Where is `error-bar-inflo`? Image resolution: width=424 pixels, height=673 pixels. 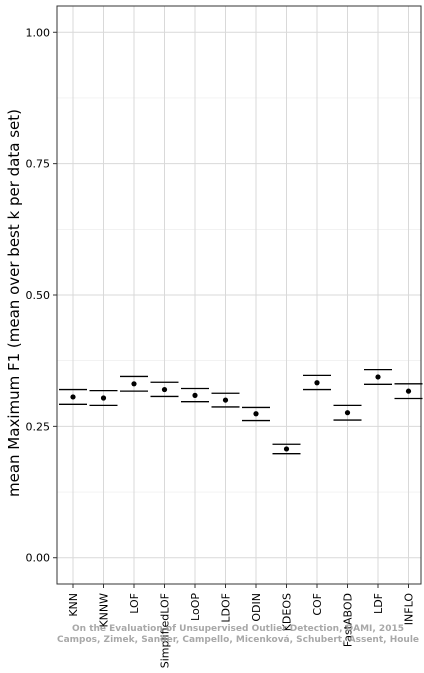
error-bar-inflo is located at coordinates (408, 391).